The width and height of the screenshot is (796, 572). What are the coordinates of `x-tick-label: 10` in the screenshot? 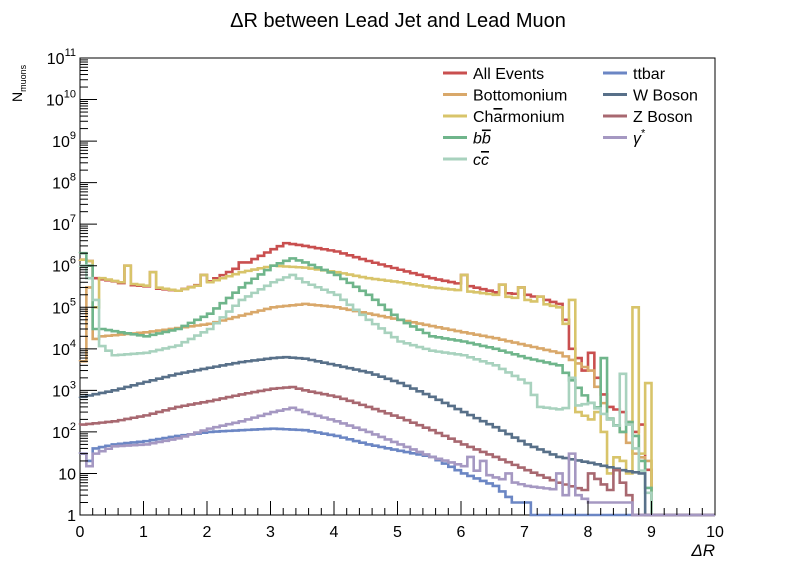 It's located at (715, 532).